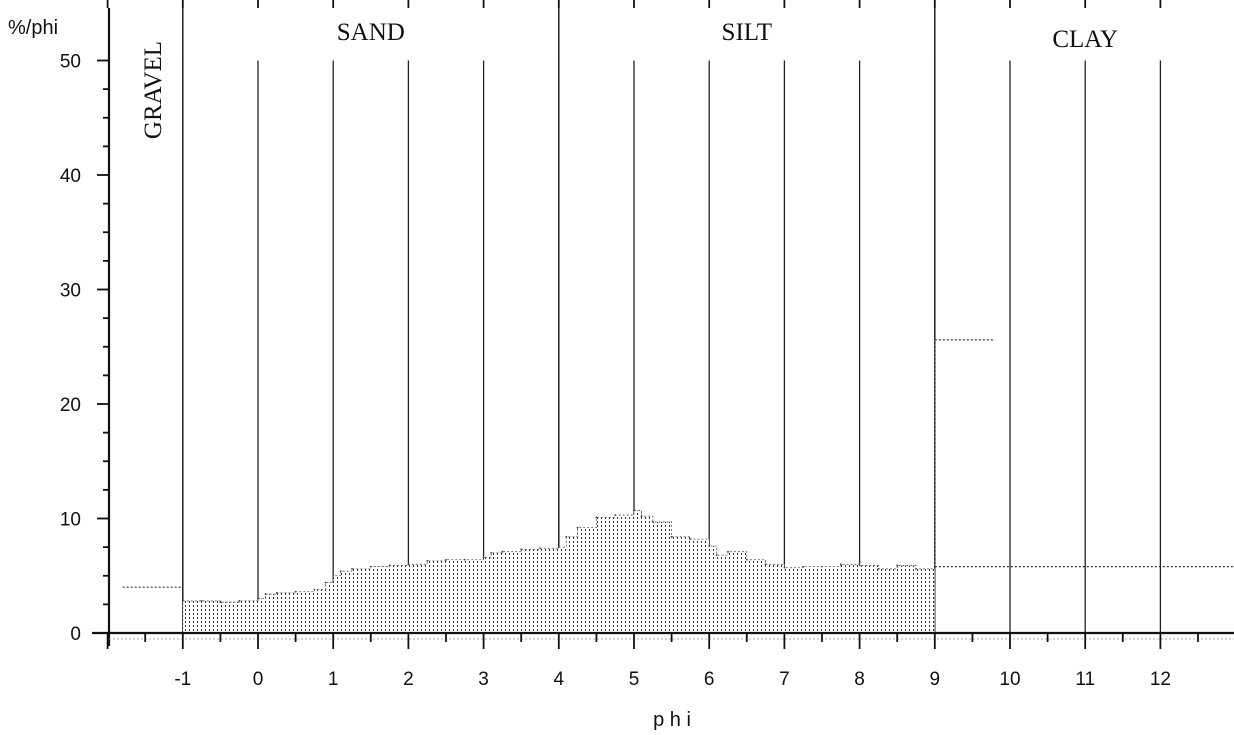 The height and width of the screenshot is (735, 1234). Describe the element at coordinates (408, 679) in the screenshot. I see `x-tick-label: 2` at that location.